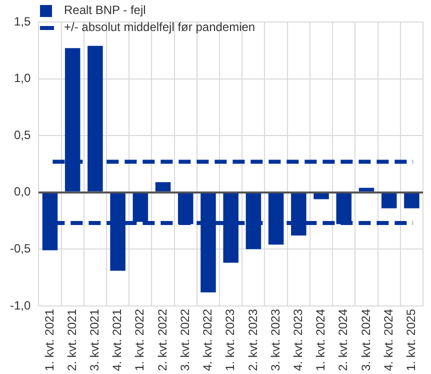 This screenshot has width=431, height=374. What do you see at coordinates (343, 340) in the screenshot?
I see `x-tick-label: 2. kvt. 2024` at bounding box center [343, 340].